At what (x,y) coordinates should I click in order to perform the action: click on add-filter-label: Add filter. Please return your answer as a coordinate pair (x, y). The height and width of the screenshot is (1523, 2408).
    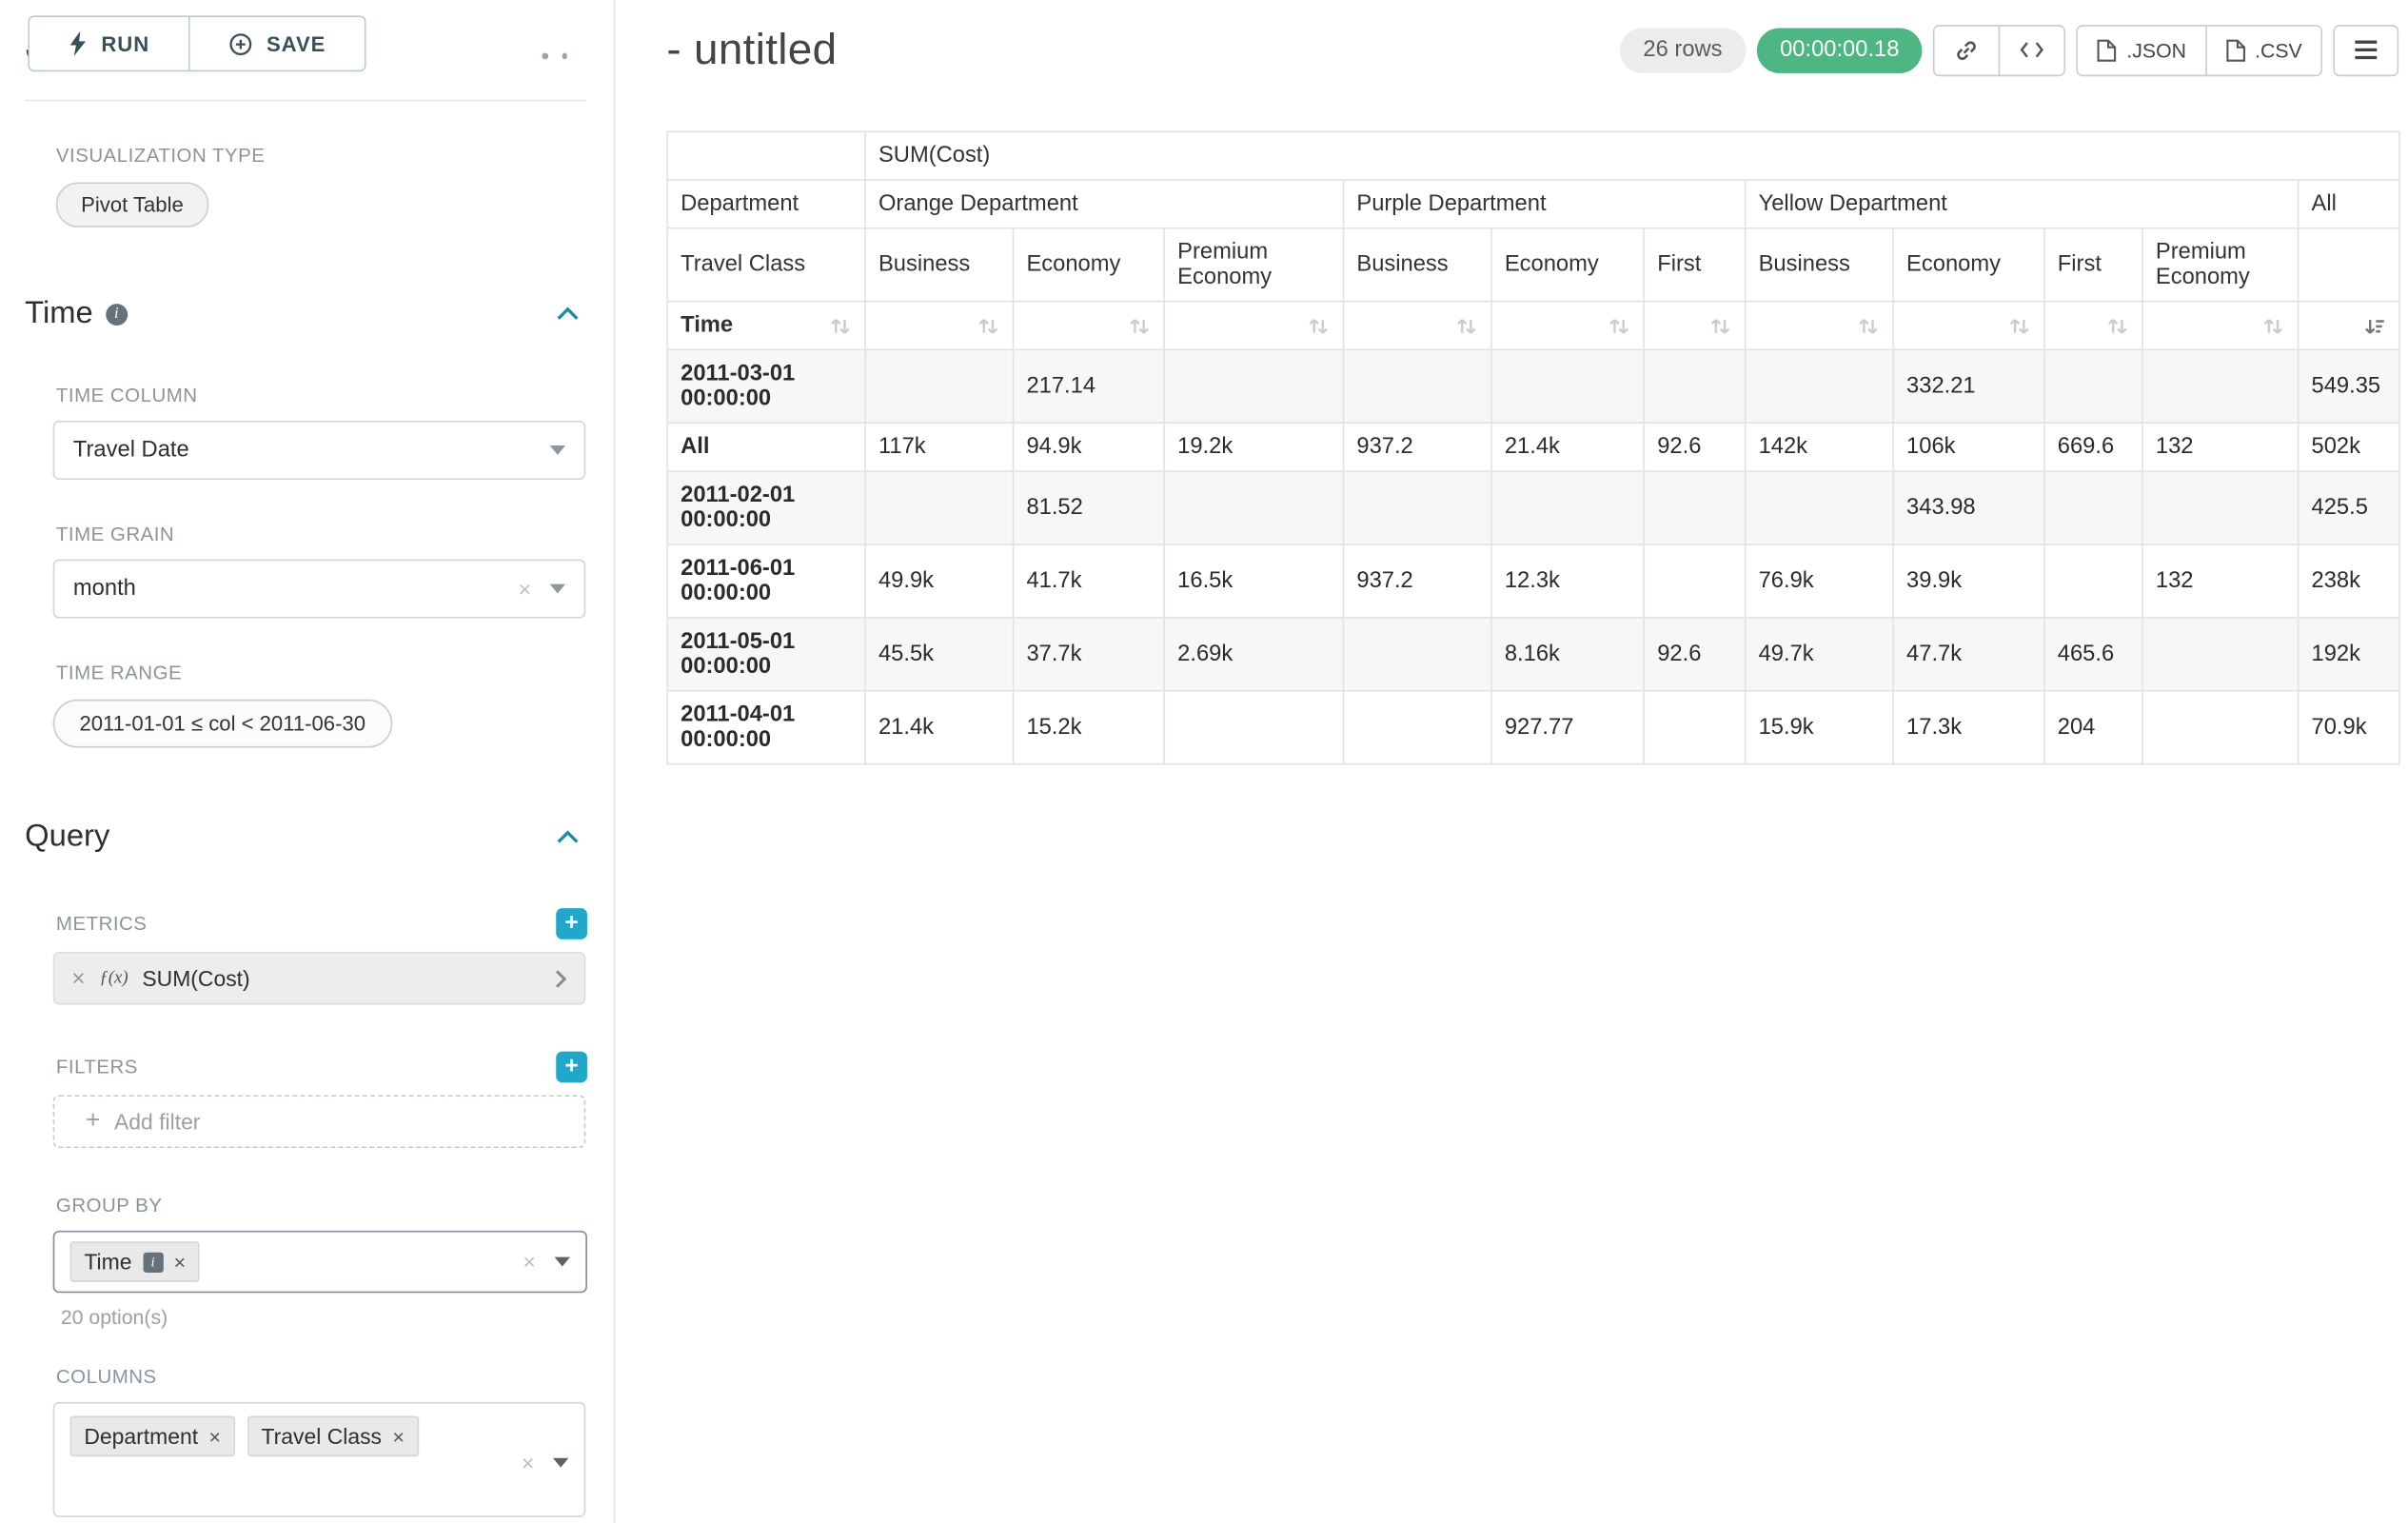
    Looking at the image, I should click on (157, 1122).